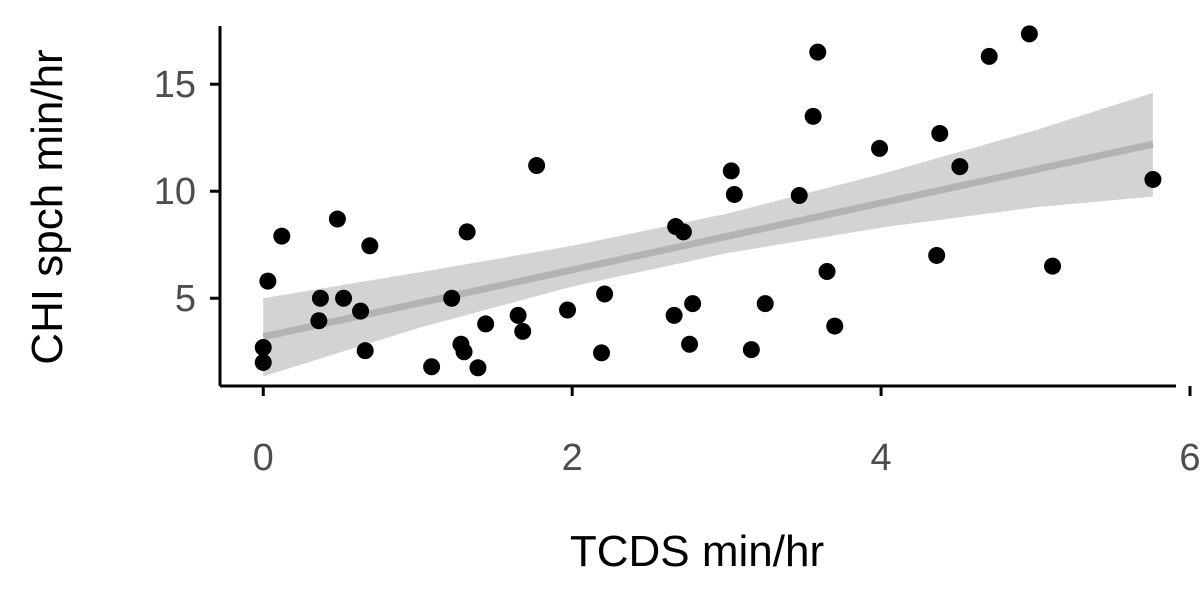 This screenshot has width=1200, height=600. I want to click on y-axis-title: CHI spch min/hr, so click(47, 206).